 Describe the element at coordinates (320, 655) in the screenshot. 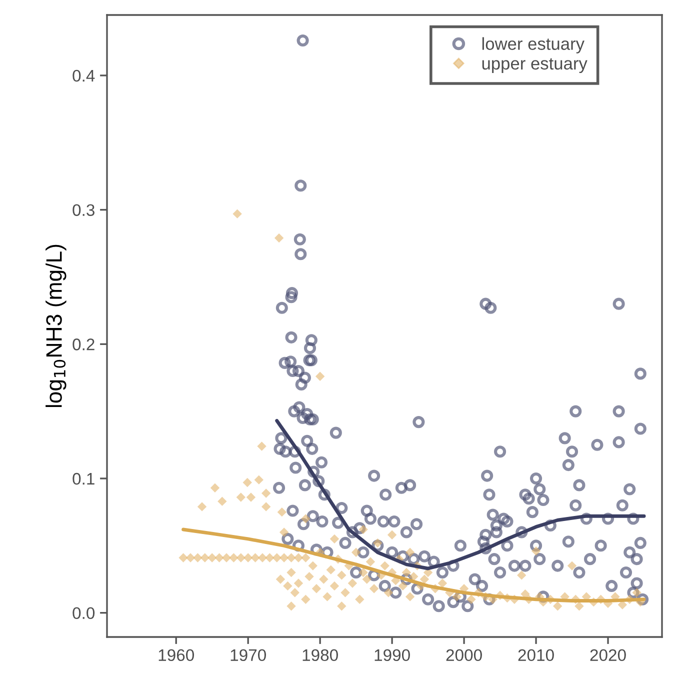

I see `x-tick-label: 1980` at that location.